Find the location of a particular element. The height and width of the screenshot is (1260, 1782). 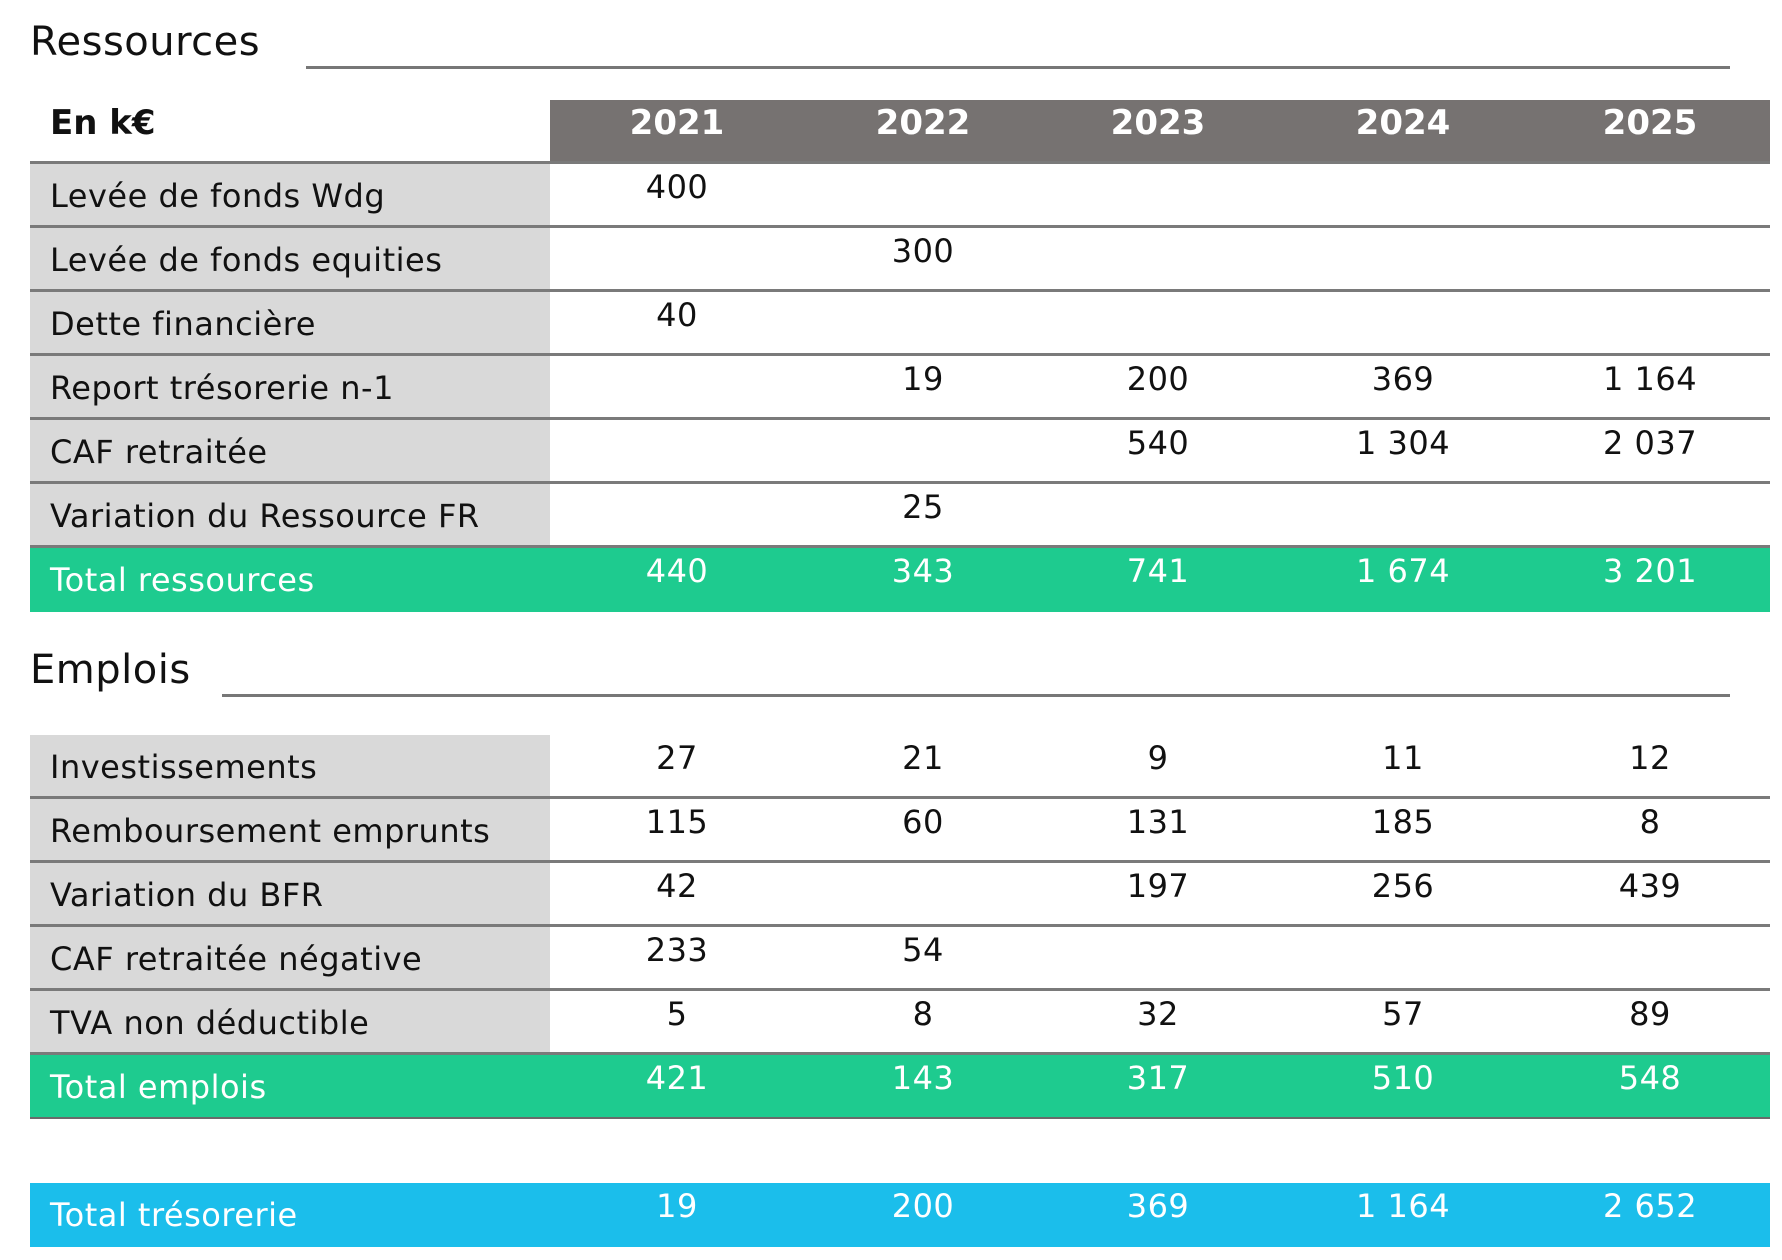

row-investissements: Investissements 27 21 9 11 12 is located at coordinates (900, 767).